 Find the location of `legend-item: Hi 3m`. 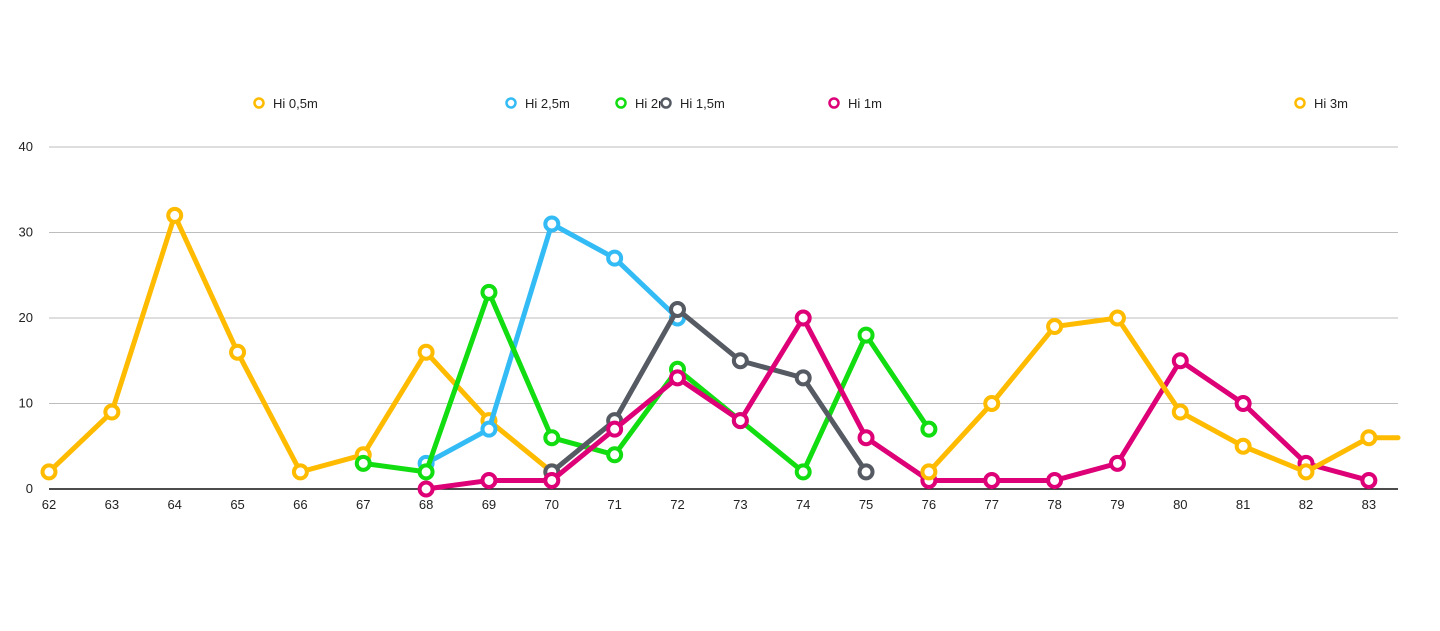

legend-item: Hi 3m is located at coordinates (1321, 103).